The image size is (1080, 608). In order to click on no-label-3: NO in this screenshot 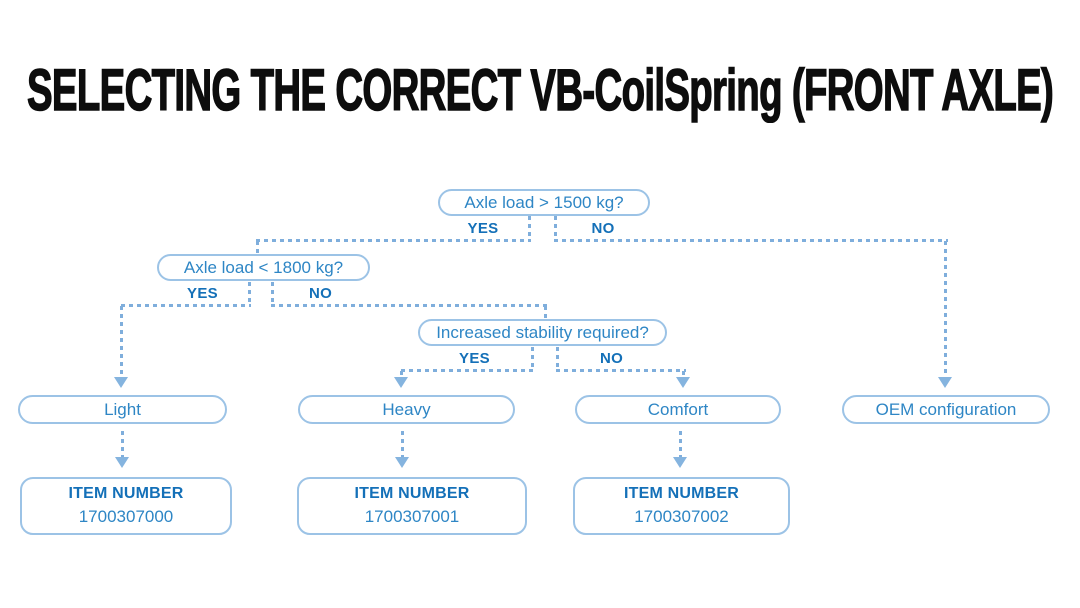, I will do `click(611, 358)`.